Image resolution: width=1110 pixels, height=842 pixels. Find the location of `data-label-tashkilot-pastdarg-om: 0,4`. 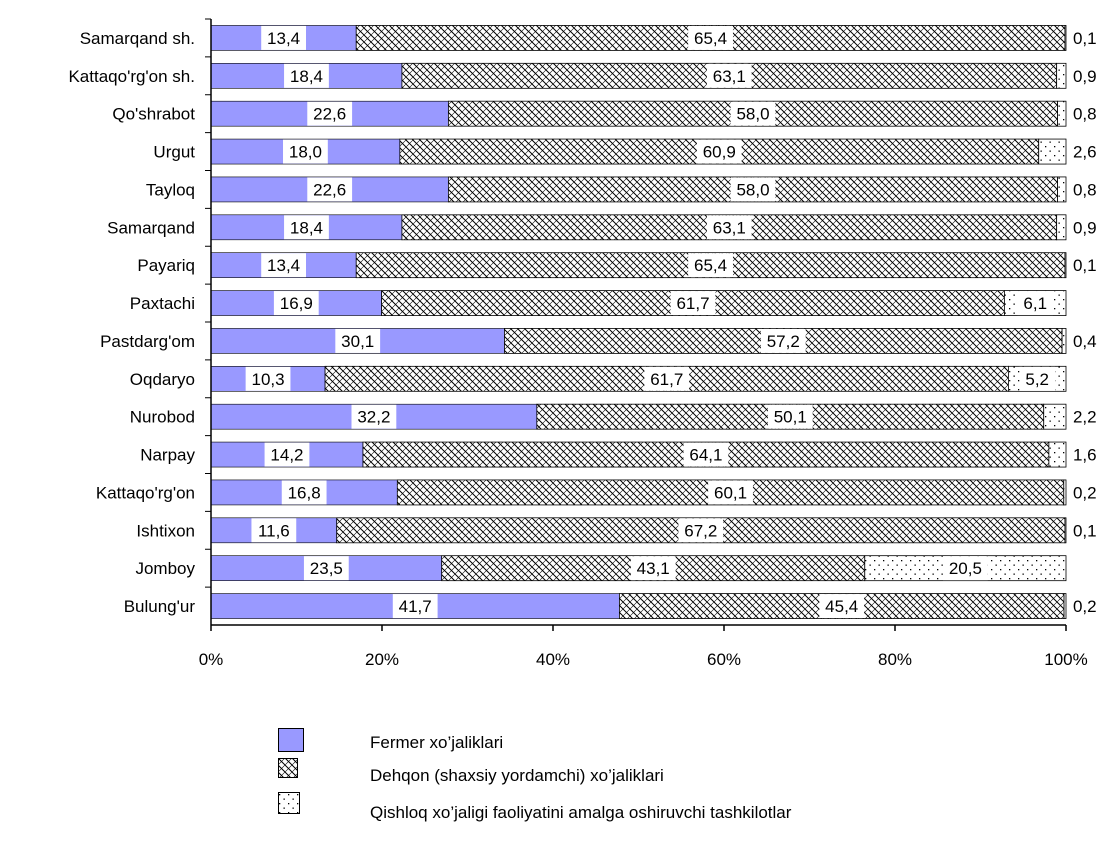

data-label-tashkilot-pastdarg-om: 0,4 is located at coordinates (1085, 341).